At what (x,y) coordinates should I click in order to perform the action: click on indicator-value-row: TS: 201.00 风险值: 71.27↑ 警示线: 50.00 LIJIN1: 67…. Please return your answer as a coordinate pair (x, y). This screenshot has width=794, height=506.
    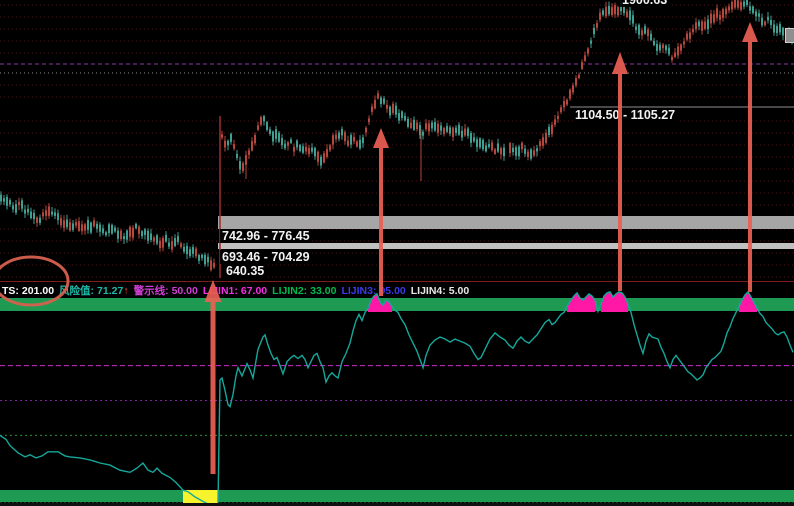
    Looking at the image, I should click on (235, 290).